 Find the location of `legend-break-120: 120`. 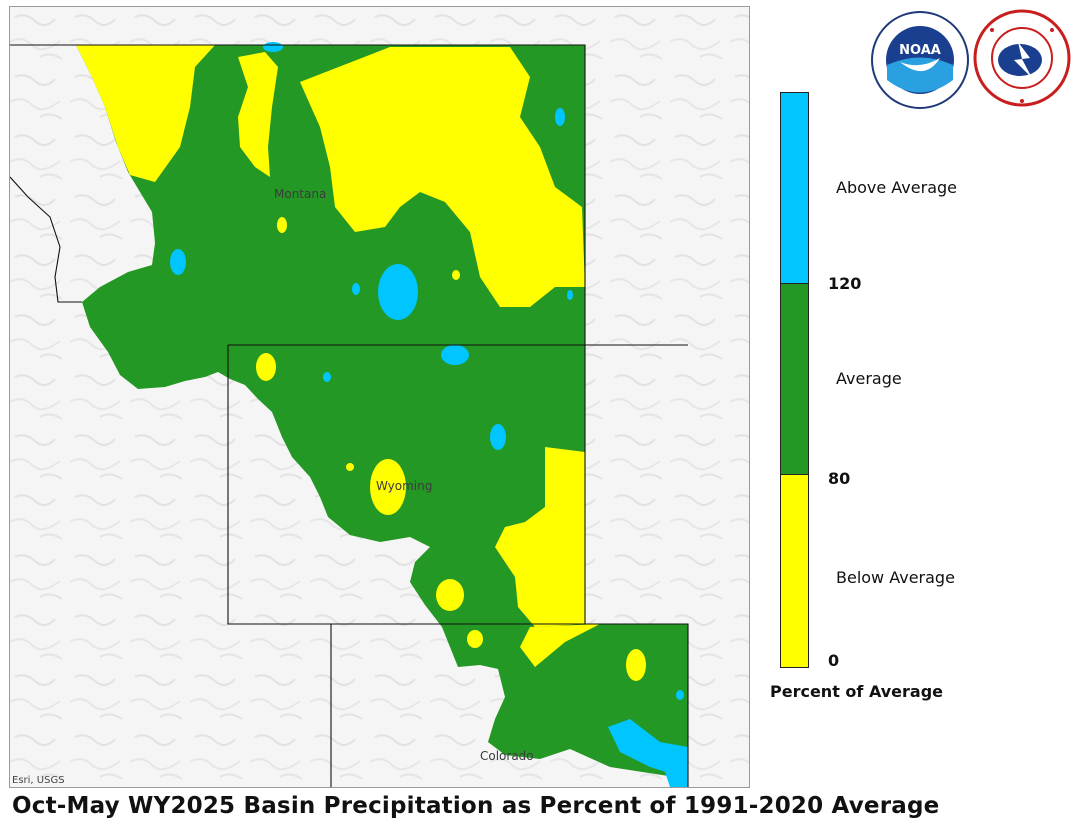

legend-break-120: 120 is located at coordinates (845, 283).